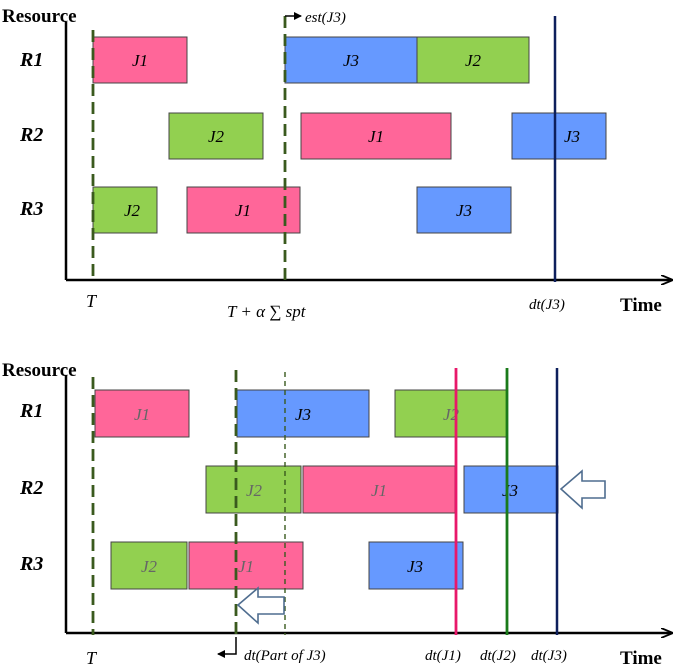 The width and height of the screenshot is (680, 669). I want to click on top-bar-r2-j2: J2, so click(216, 136).